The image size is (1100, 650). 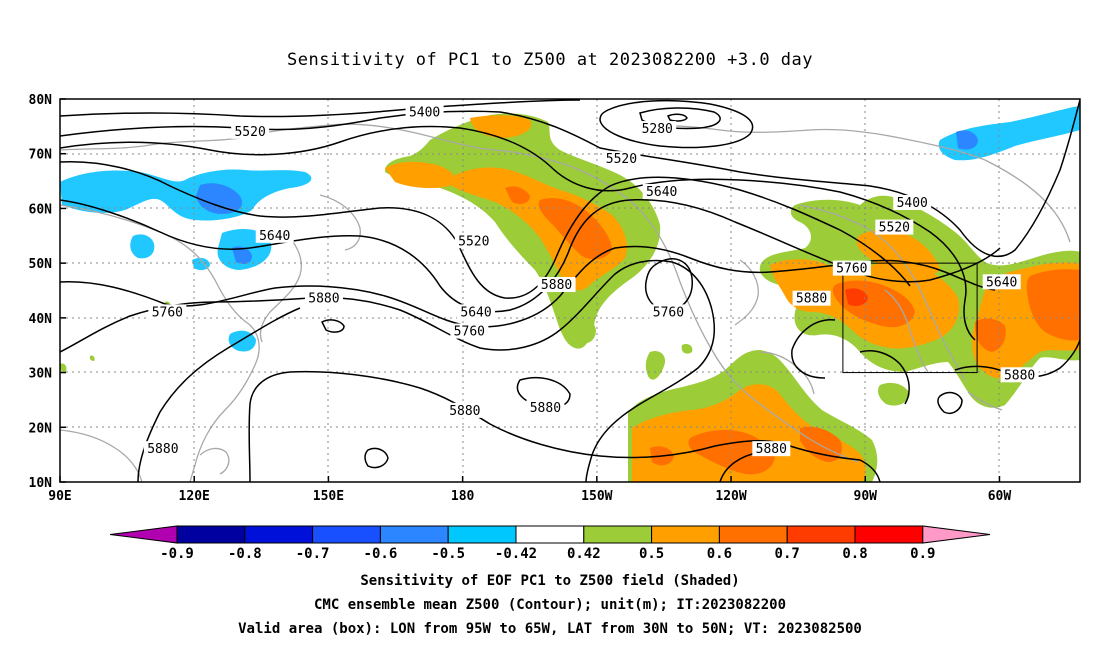 I want to click on lon-label: 90E, so click(x=59, y=496).